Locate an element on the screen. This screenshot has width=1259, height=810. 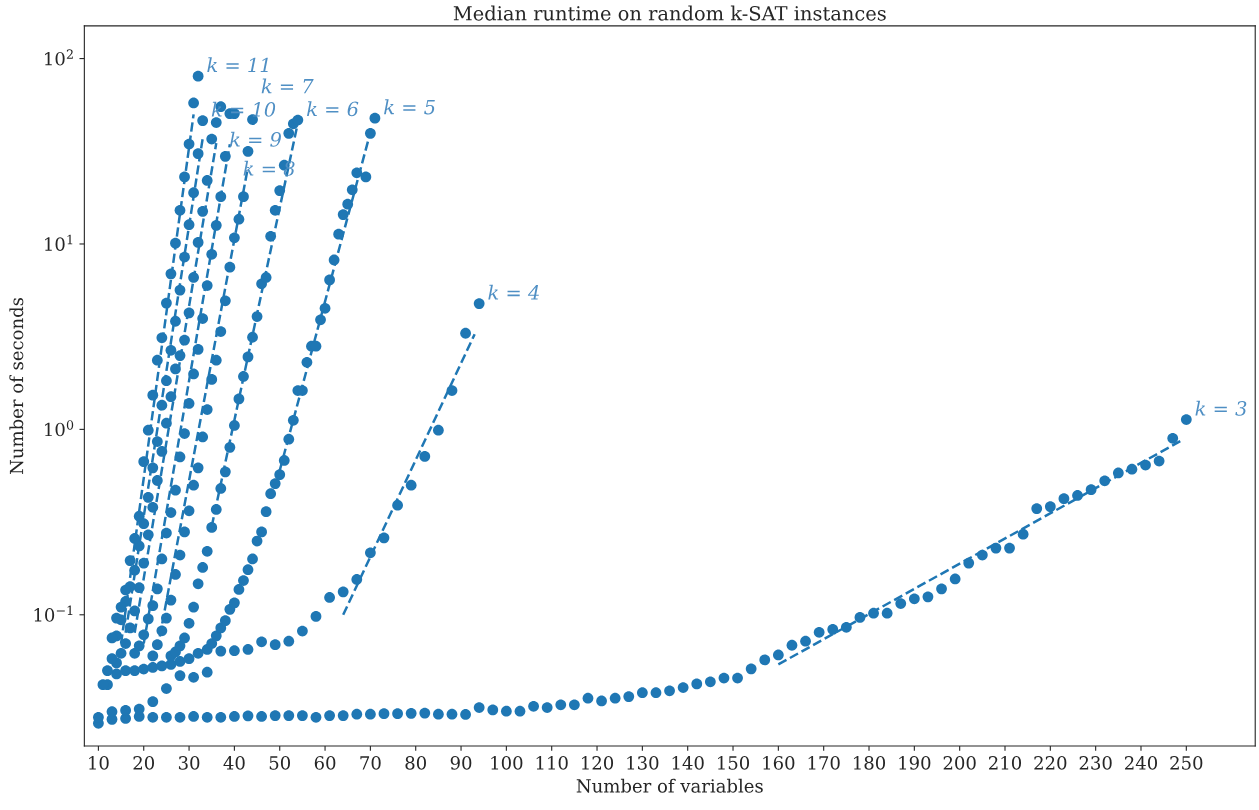
x-tick-label: 240 is located at coordinates (1141, 763).